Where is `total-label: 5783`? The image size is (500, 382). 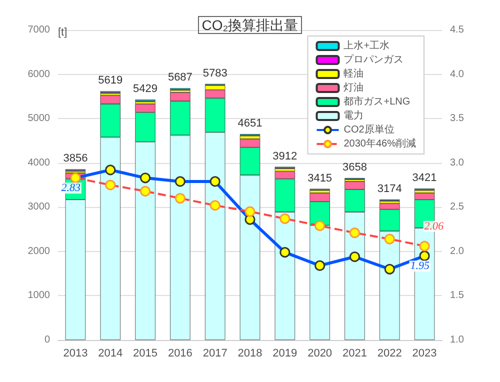
total-label: 5783 is located at coordinates (215, 73).